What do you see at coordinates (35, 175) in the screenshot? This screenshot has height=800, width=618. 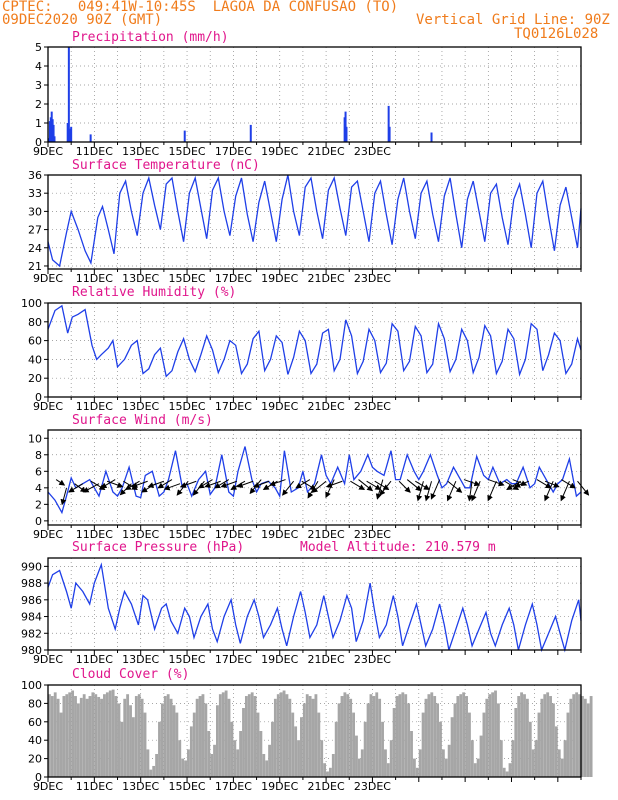 I see `y-tick-label: 36` at bounding box center [35, 175].